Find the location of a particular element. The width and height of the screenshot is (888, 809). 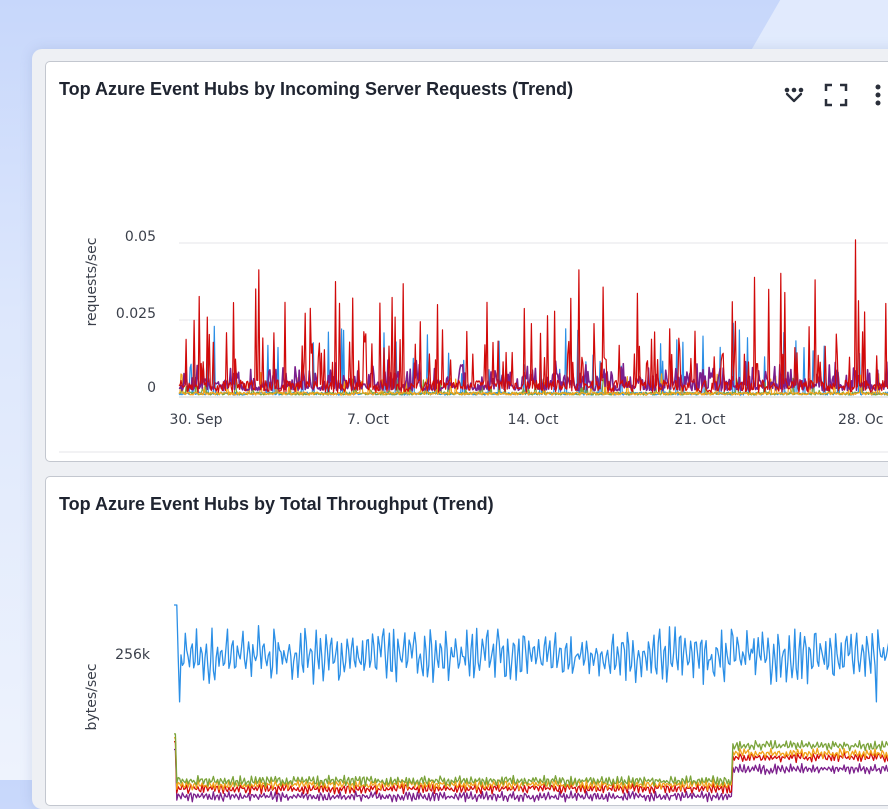

more-options-button is located at coordinates (876, 95).